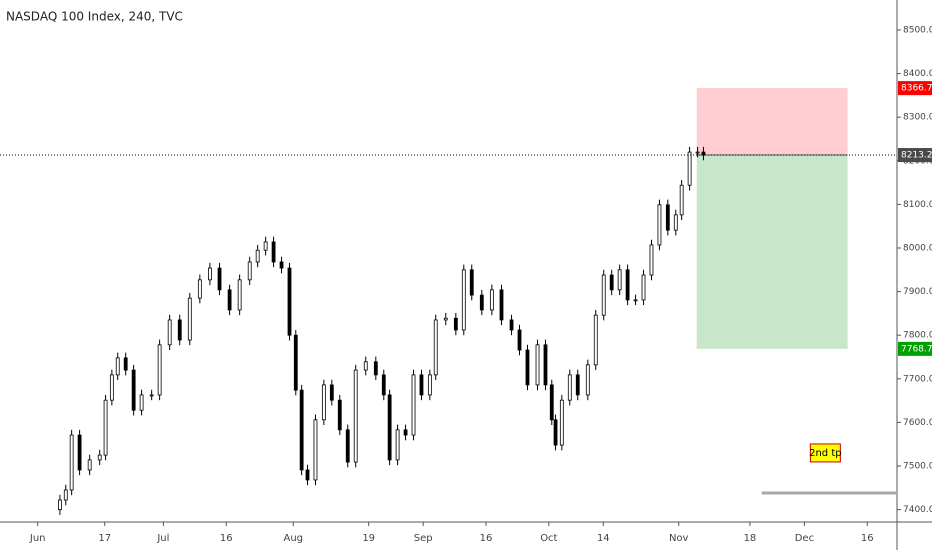 The height and width of the screenshot is (550, 932). I want to click on y-tick-label: 7600.0, so click(917, 423).